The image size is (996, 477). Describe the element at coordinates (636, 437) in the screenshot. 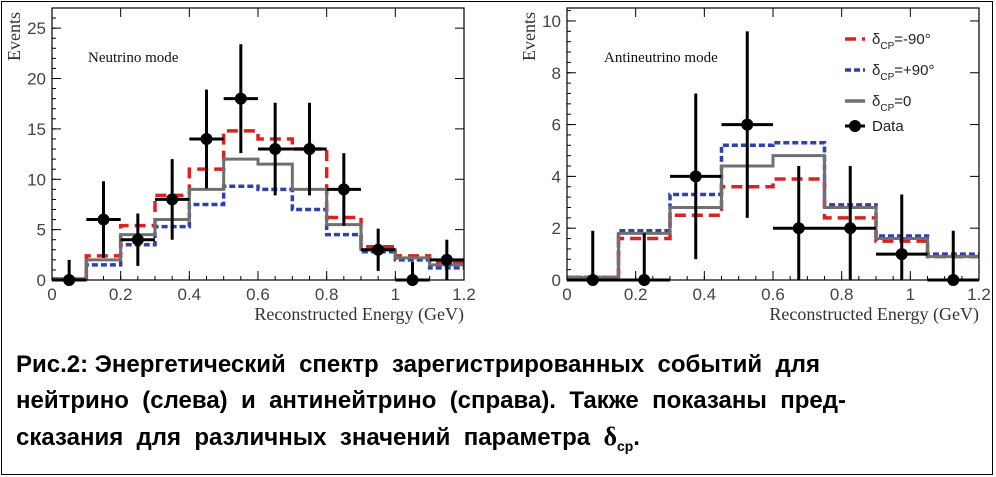

I see `caption-period: .` at that location.